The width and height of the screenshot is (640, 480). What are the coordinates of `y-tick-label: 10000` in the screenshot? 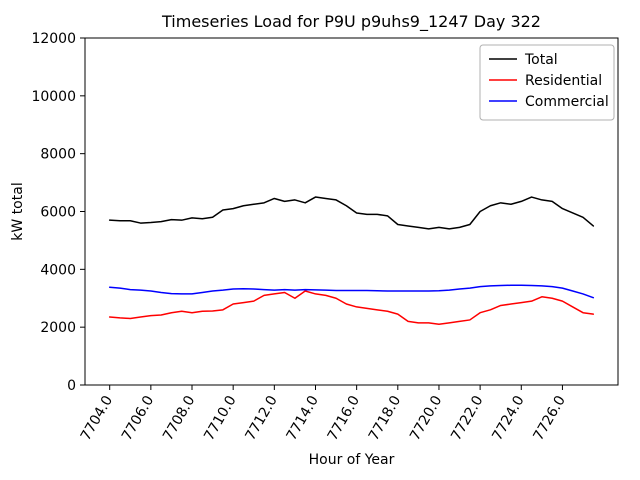 It's located at (53, 97).